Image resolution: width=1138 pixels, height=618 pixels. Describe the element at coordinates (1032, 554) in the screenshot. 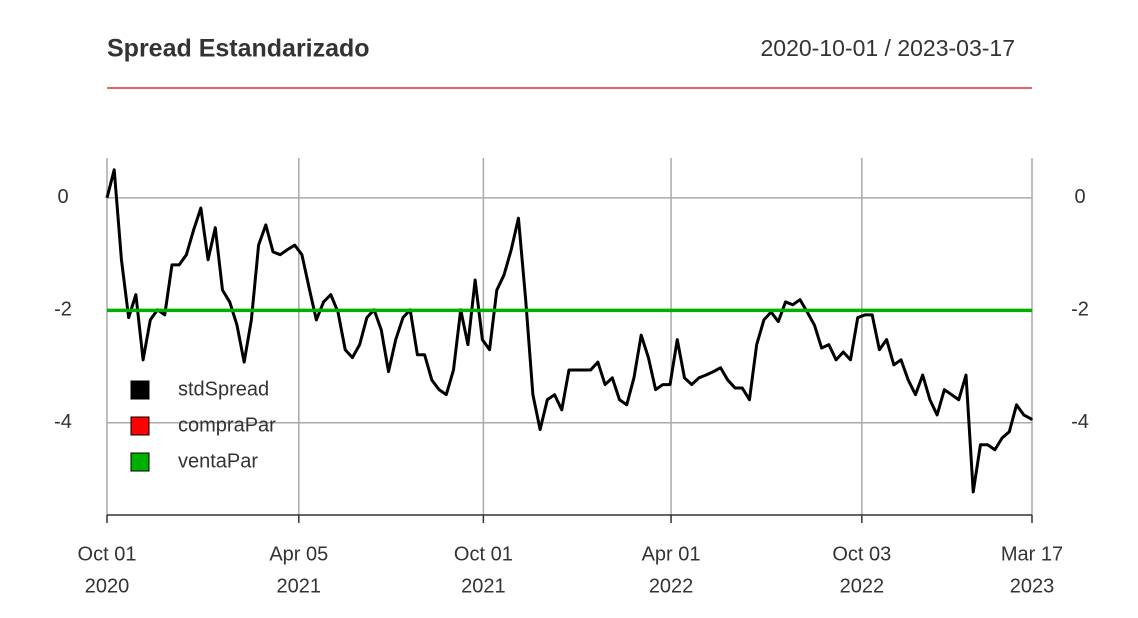

I see `x-tick-label: Mar 17` at that location.